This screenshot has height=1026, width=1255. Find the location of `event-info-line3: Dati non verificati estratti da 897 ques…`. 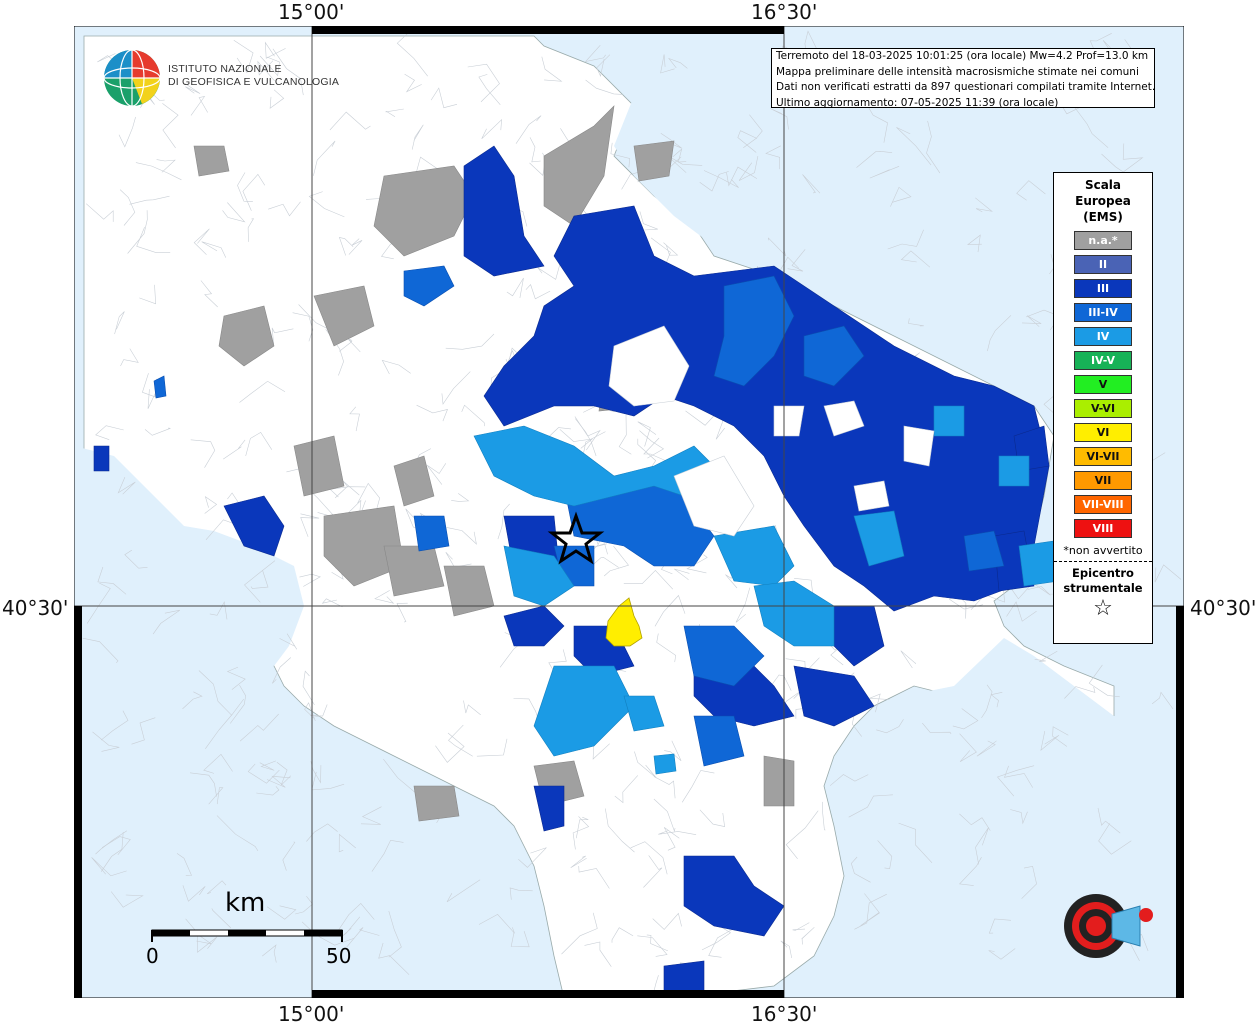

event-info-line3: Dati non verificati estratti da 897 ques… is located at coordinates (965, 87).